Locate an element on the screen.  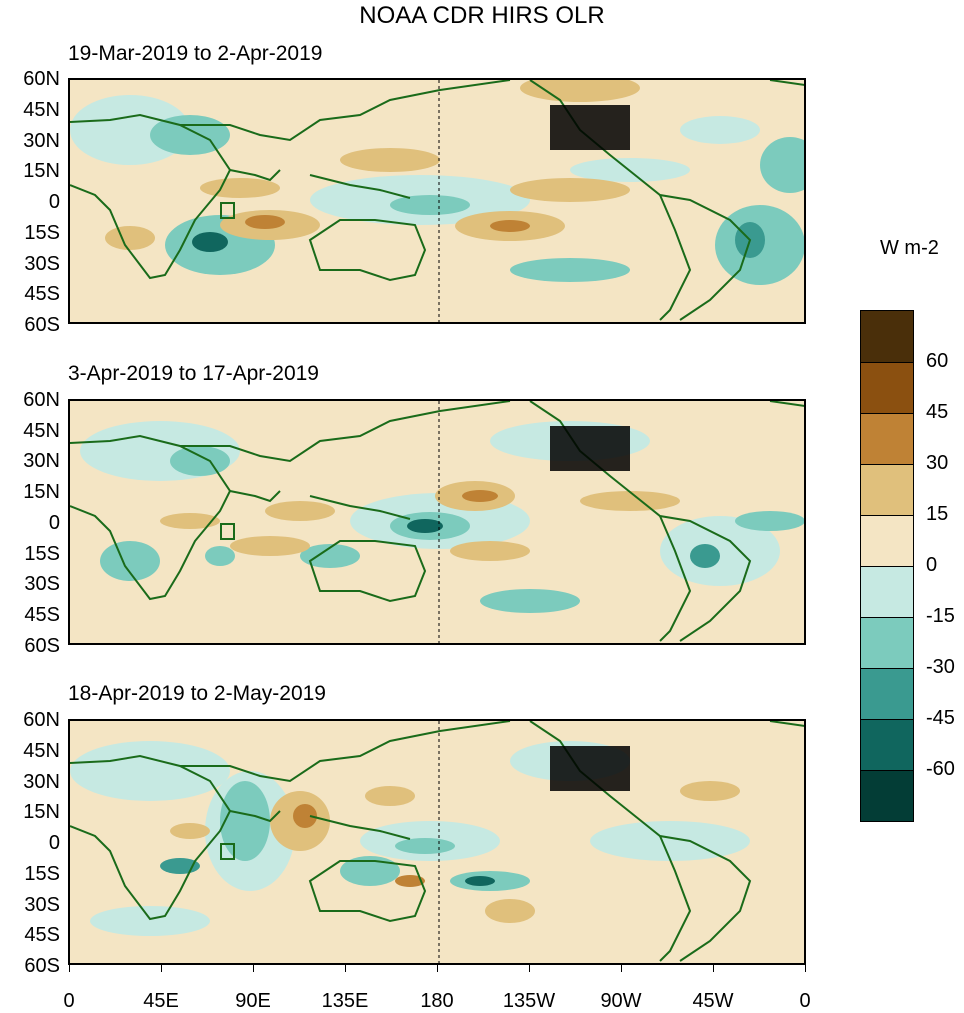
legend-label: -15 is located at coordinates (940, 616).